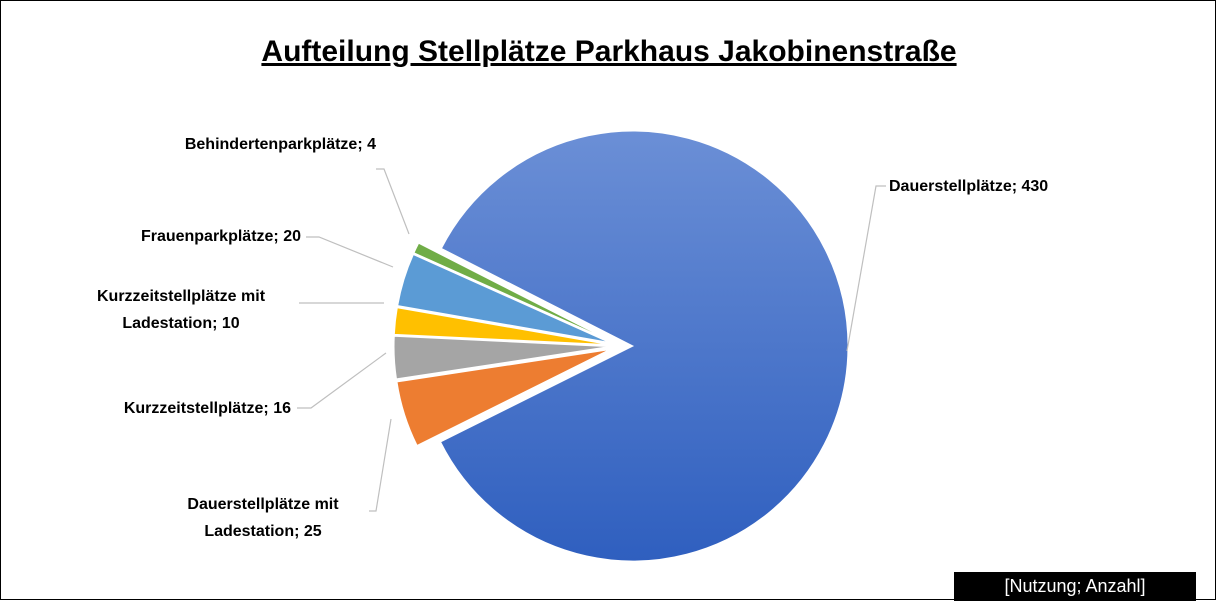  What do you see at coordinates (263, 518) in the screenshot?
I see `data-label: Dauerstellplätze mit Ladestation; 25` at bounding box center [263, 518].